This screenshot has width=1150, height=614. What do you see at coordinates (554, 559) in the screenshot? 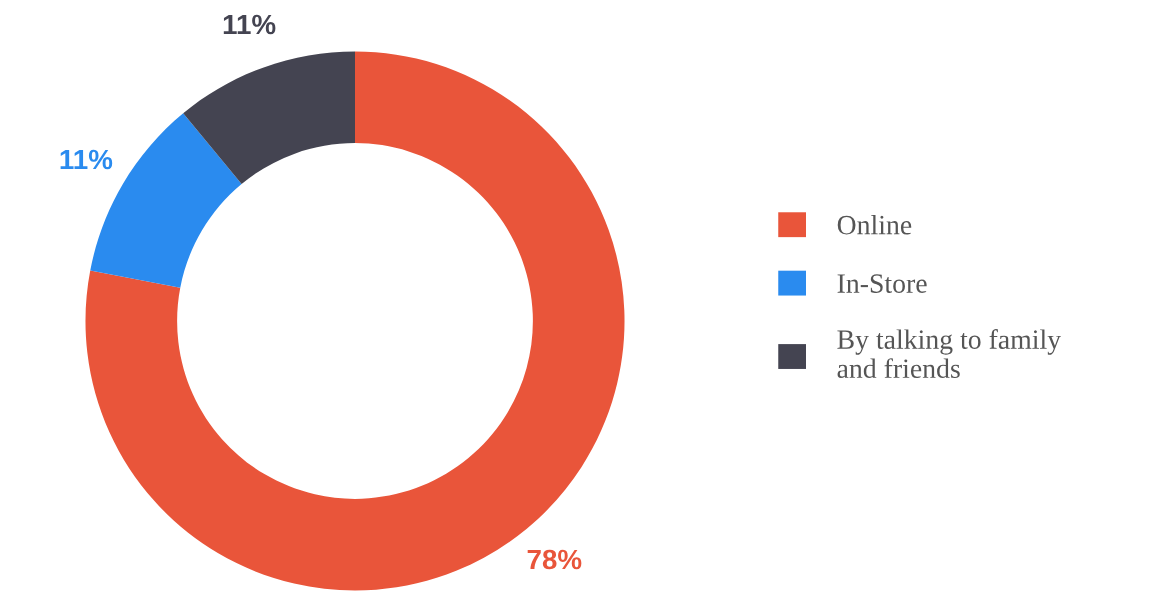
I see `data-label: 78%` at bounding box center [554, 559].